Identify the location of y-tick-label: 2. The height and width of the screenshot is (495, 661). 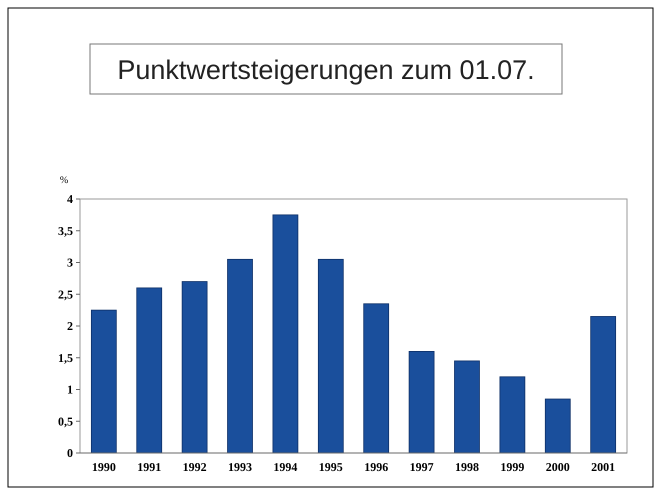
(70, 326).